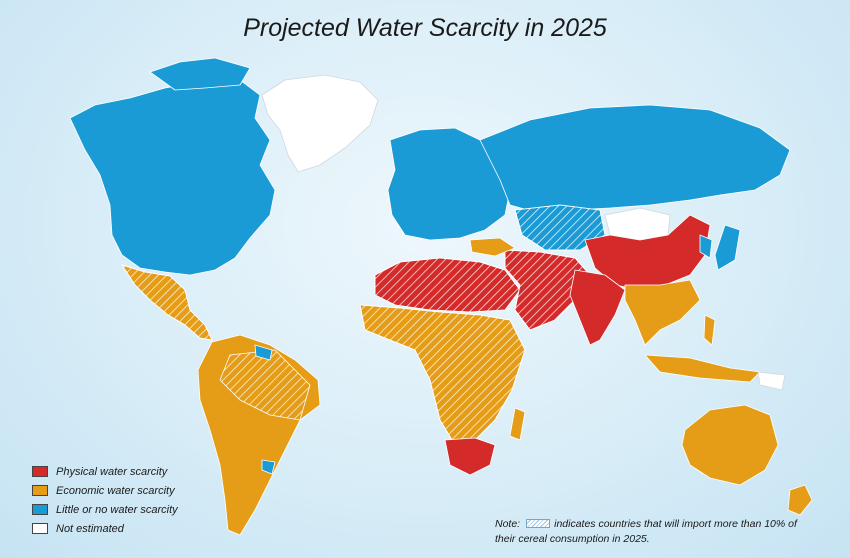 The height and width of the screenshot is (558, 850). Describe the element at coordinates (167, 302) in the screenshot. I see `region-mexico-hatch` at that location.